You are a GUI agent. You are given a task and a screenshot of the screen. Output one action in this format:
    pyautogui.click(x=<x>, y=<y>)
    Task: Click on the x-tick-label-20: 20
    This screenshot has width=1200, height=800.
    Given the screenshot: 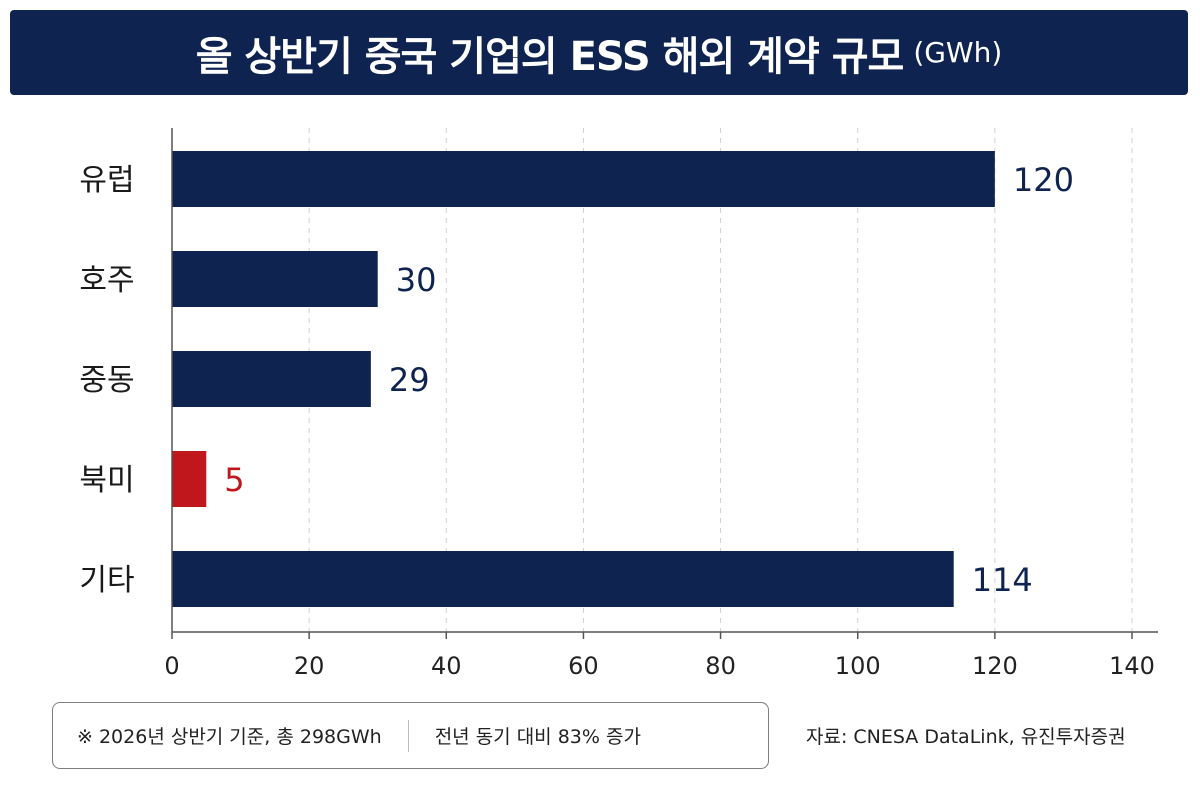 What is the action you would take?
    pyautogui.click(x=309, y=666)
    